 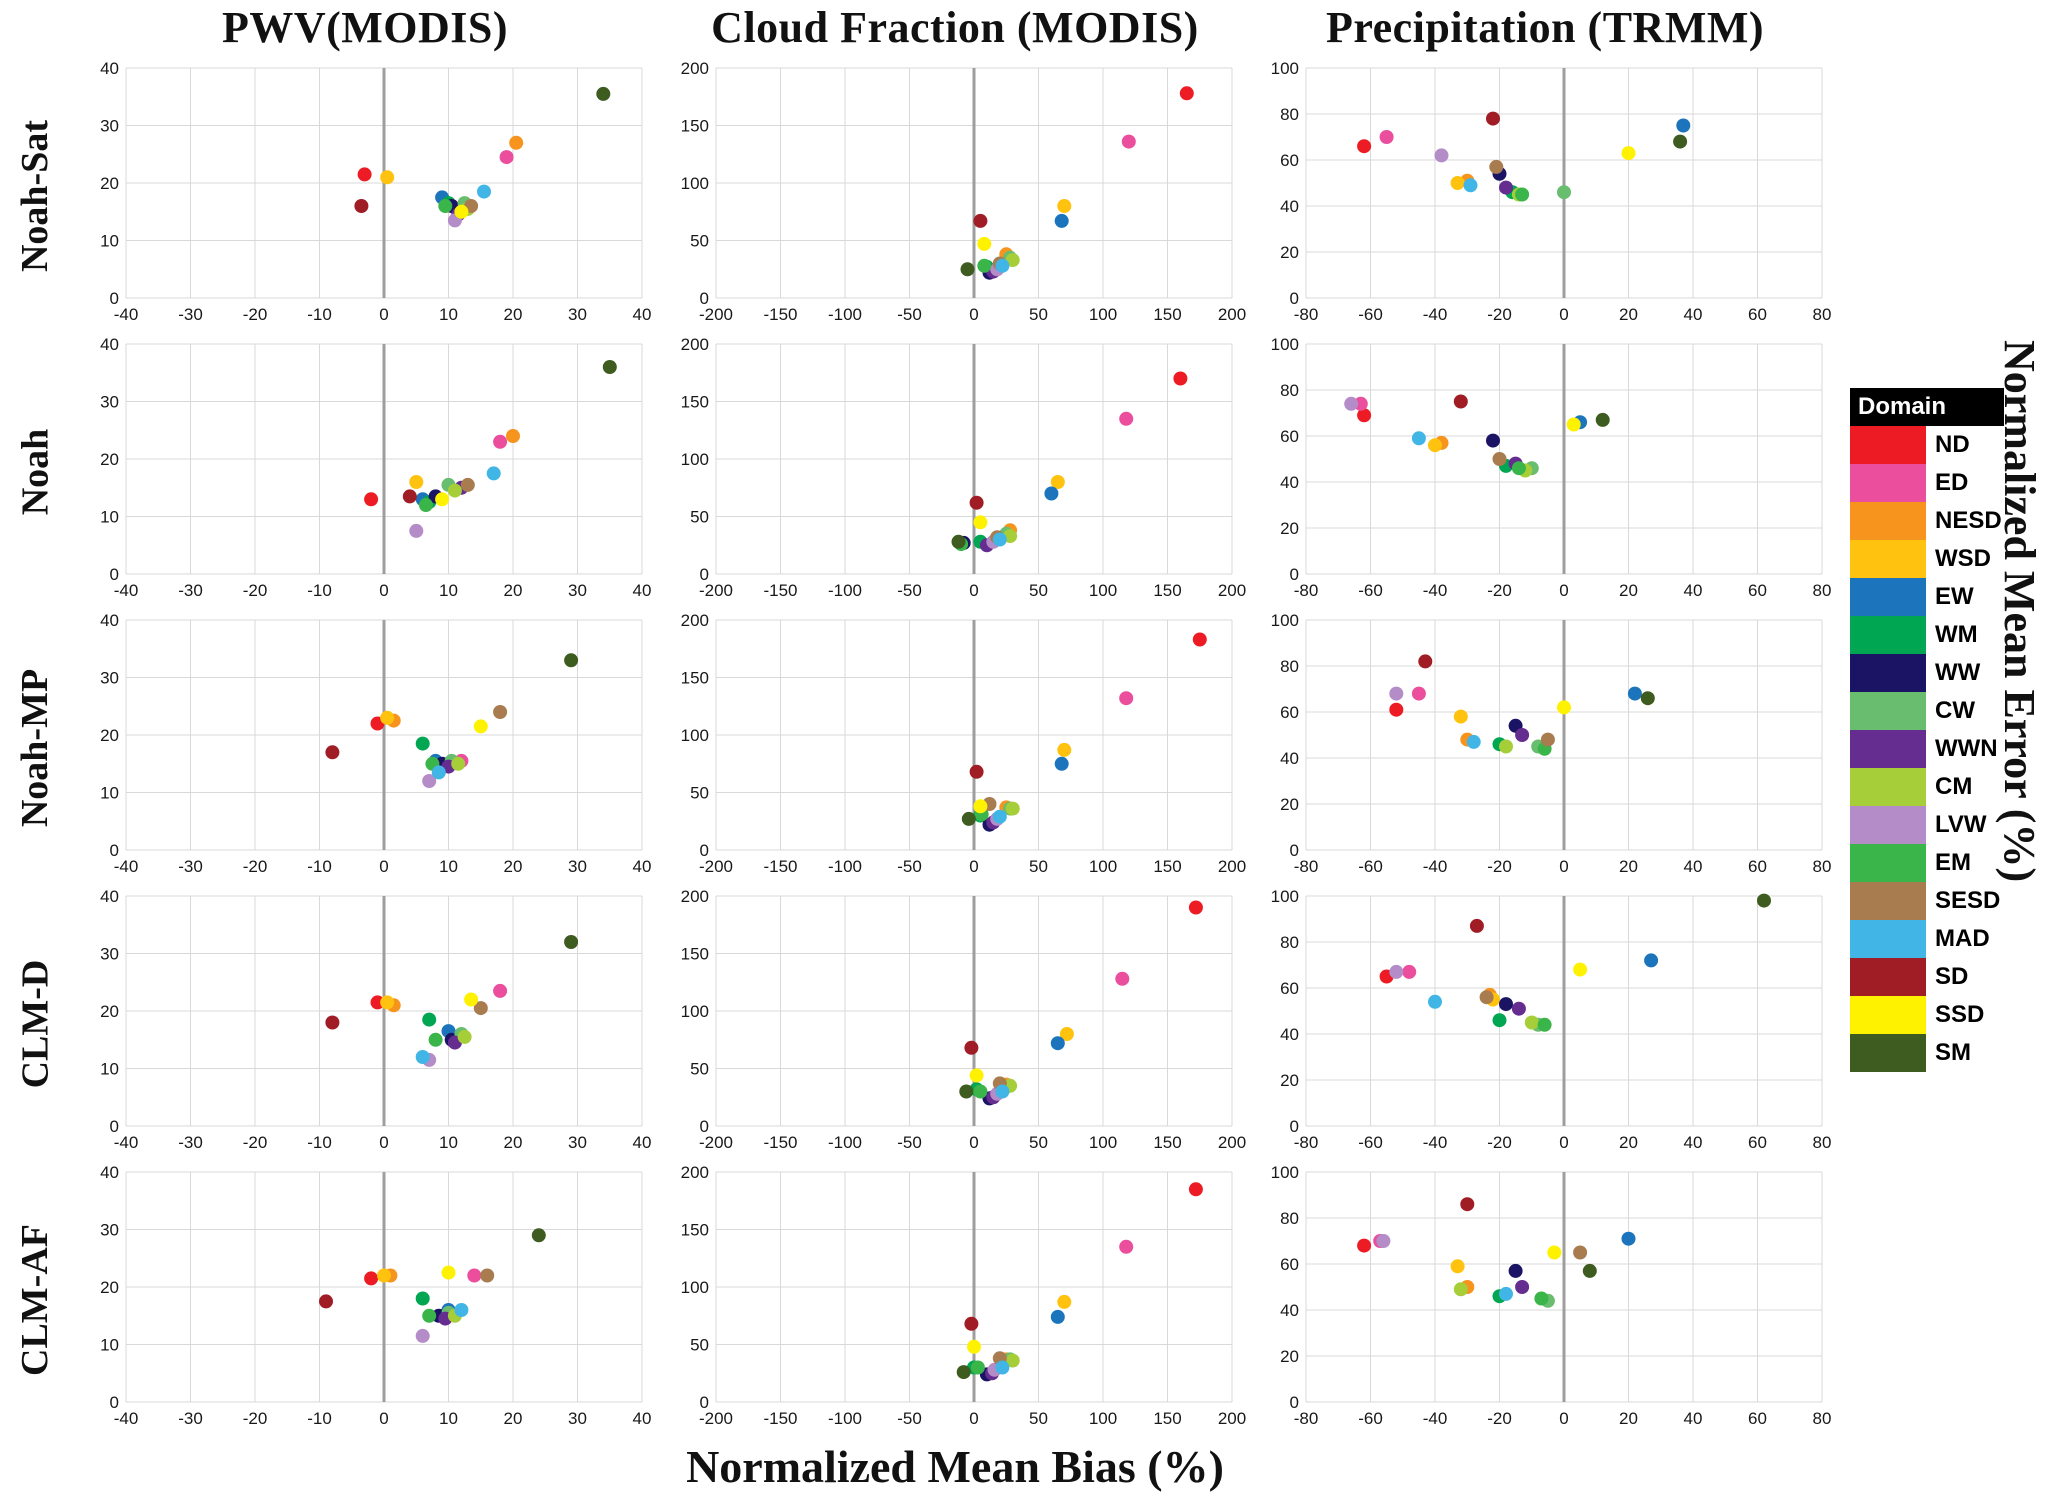 What do you see at coordinates (1927, 559) in the screenshot?
I see `legend-item-wsd: WSD` at bounding box center [1927, 559].